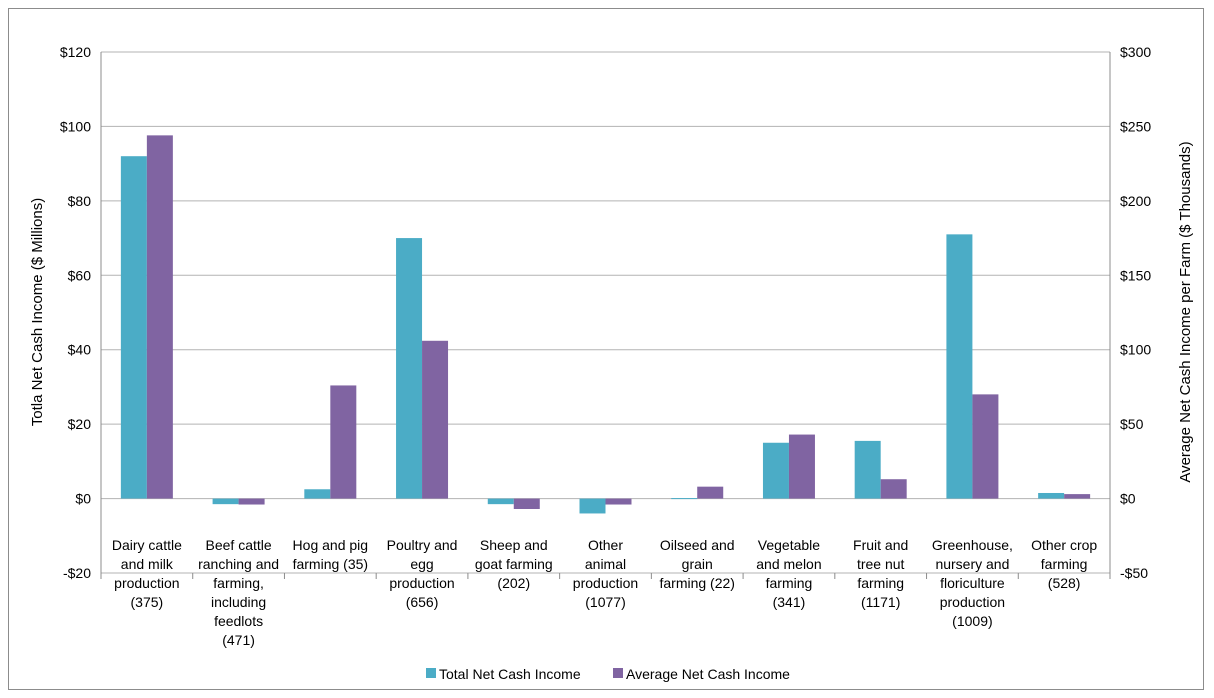  I want to click on left-tick-label: $120, so click(75, 52).